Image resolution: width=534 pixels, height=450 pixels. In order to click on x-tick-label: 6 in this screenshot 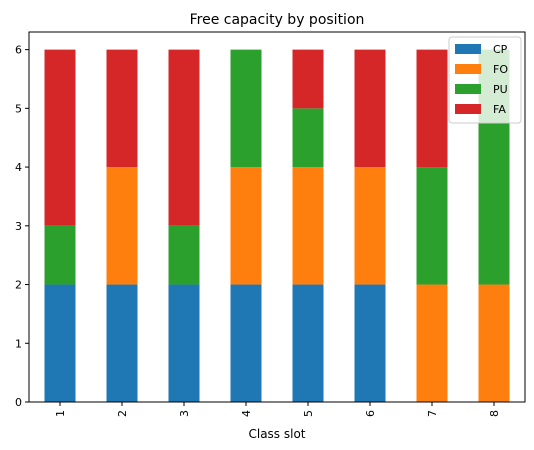, I will do `click(370, 413)`.